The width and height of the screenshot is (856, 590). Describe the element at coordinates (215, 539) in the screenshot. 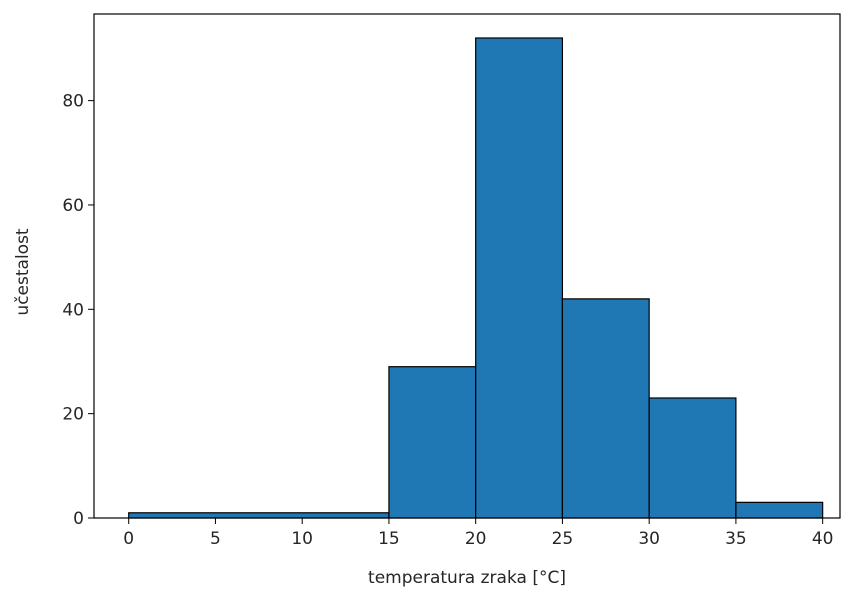

I see `x-tick-label: 5` at that location.